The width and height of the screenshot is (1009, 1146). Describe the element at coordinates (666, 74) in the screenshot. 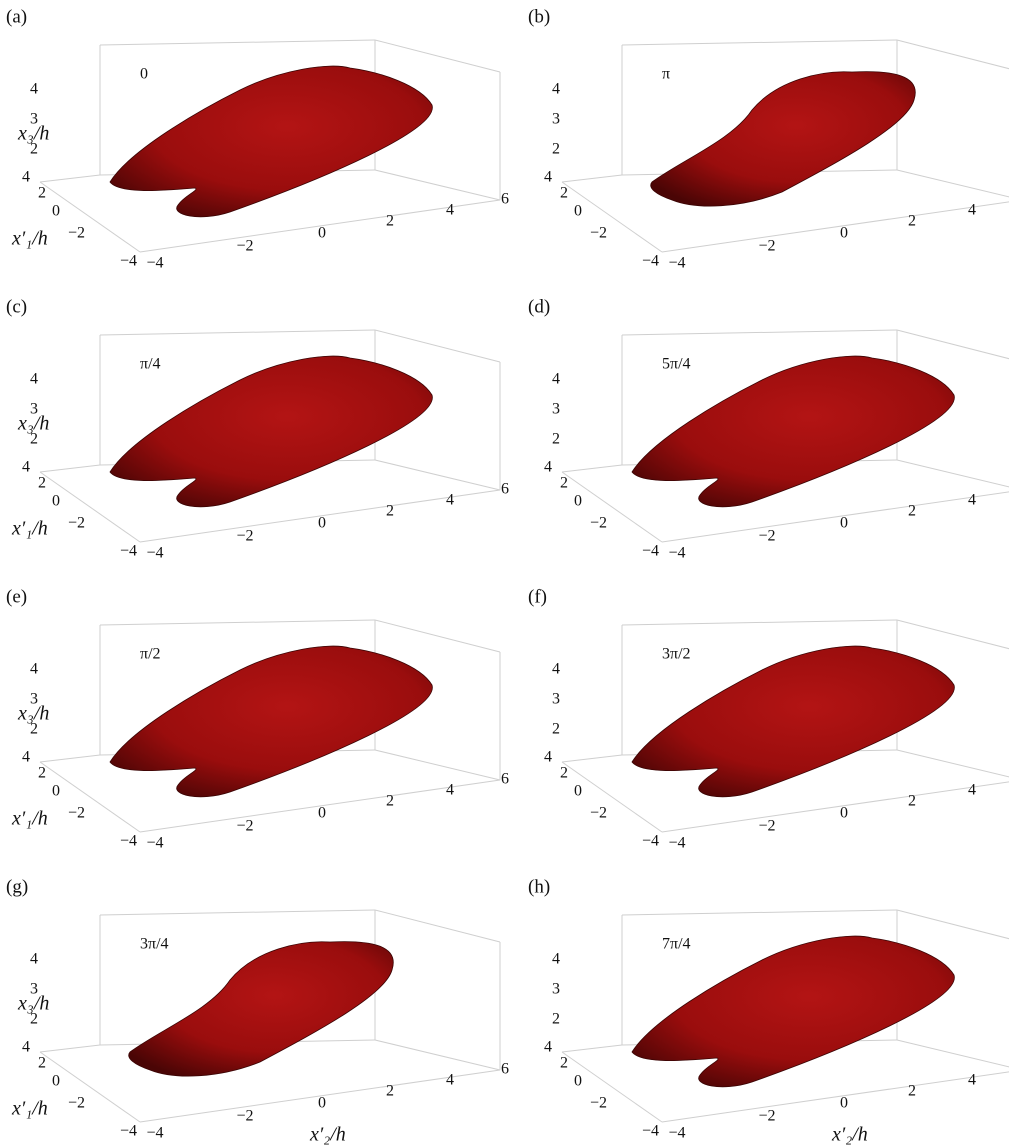

I see `phase-label: π` at that location.